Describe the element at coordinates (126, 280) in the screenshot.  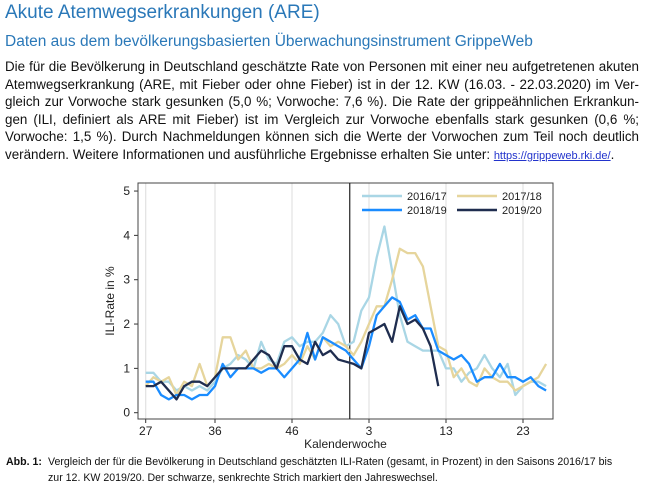
I see `y-tick-label: 3` at that location.